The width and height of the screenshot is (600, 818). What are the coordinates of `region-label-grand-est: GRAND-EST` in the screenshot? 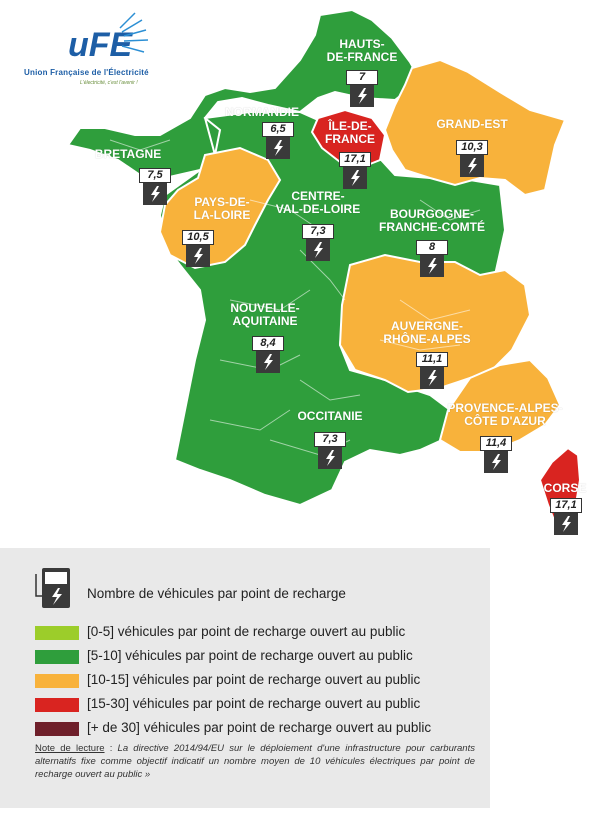 It's located at (472, 124).